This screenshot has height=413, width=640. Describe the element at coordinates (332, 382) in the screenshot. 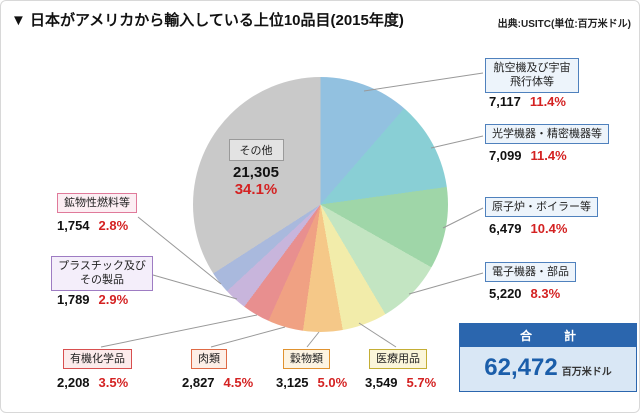

I see `pct-grains: 5.0%` at that location.